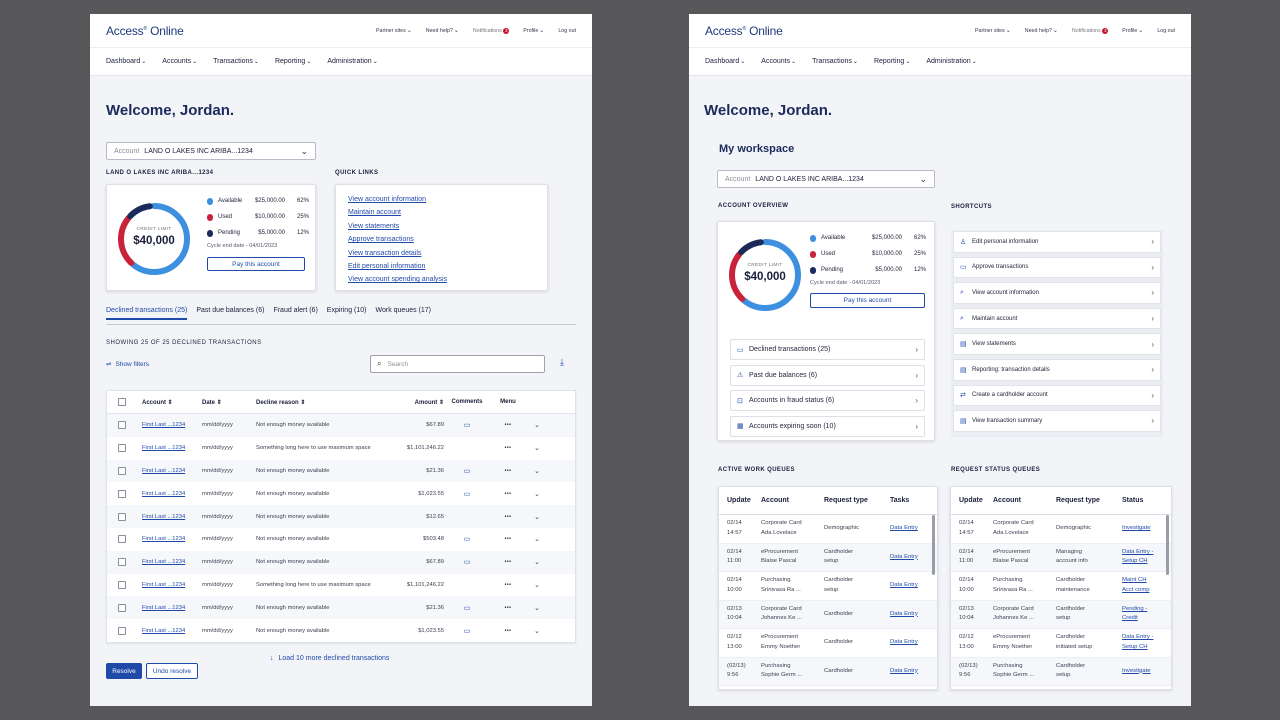  Describe the element at coordinates (429, 402) in the screenshot. I see `col-amount: Amount ⇕` at that location.